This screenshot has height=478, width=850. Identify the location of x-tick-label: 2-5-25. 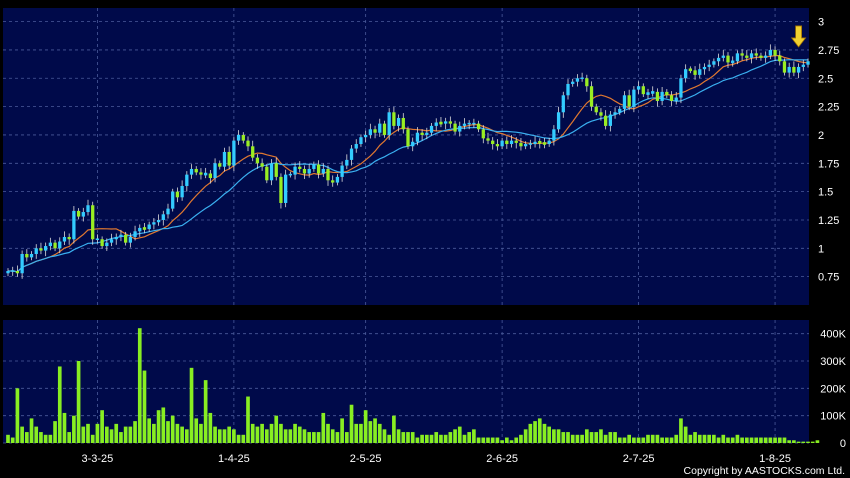
(366, 459).